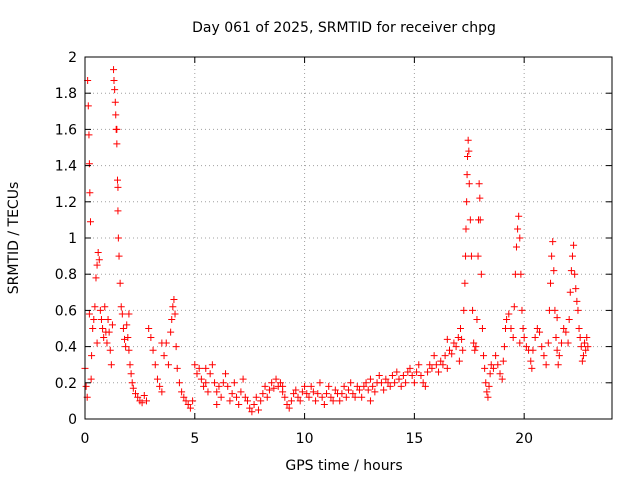  Describe the element at coordinates (66, 348) in the screenshot. I see `y-tick-label: 0.4` at that location.